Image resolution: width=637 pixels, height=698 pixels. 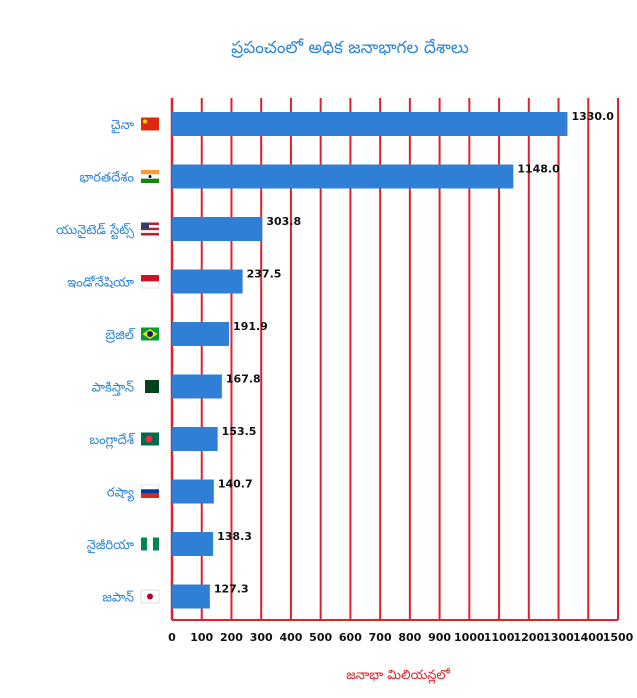 What do you see at coordinates (380, 637) in the screenshot?
I see `x-tick-label: 700` at bounding box center [380, 637].